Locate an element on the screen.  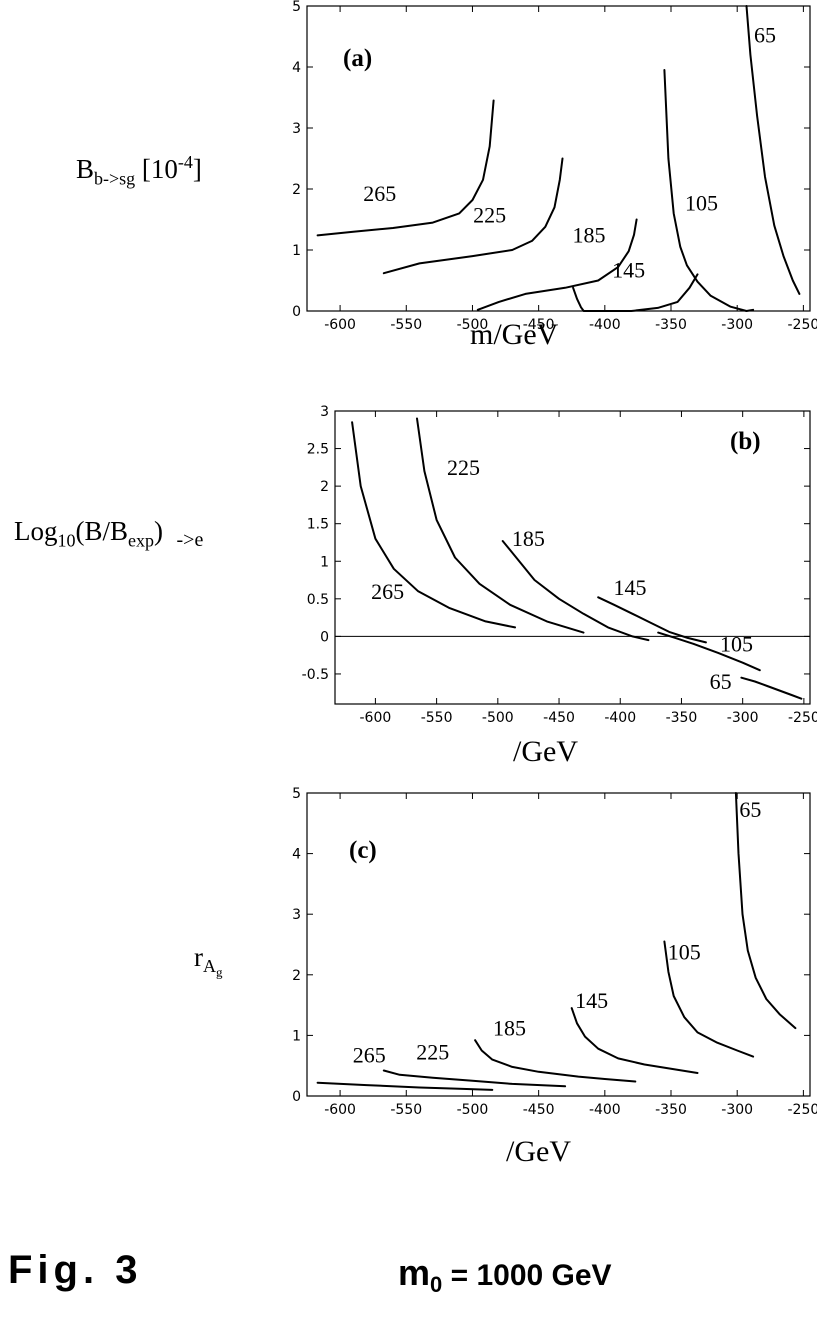
x-tick-label-b: -600 is located at coordinates (376, 718).